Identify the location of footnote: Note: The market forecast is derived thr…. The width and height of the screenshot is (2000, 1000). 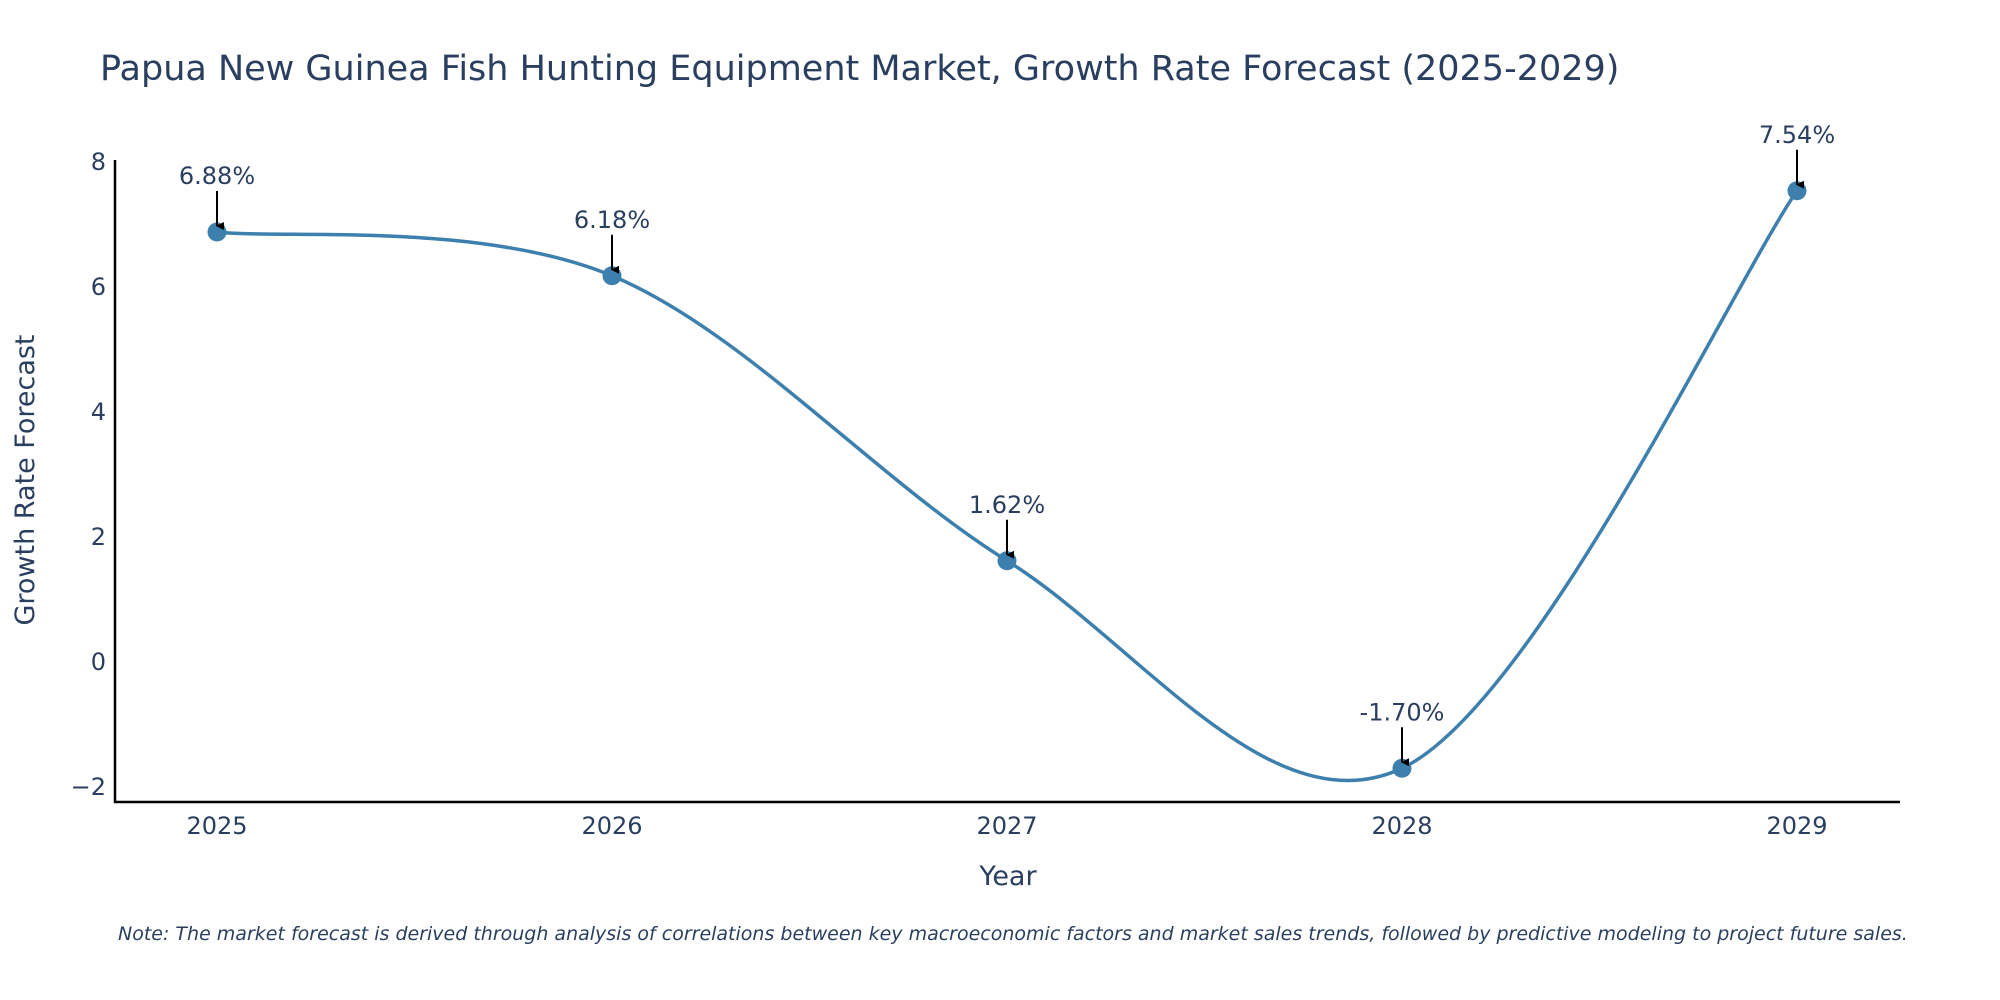
(1013, 934).